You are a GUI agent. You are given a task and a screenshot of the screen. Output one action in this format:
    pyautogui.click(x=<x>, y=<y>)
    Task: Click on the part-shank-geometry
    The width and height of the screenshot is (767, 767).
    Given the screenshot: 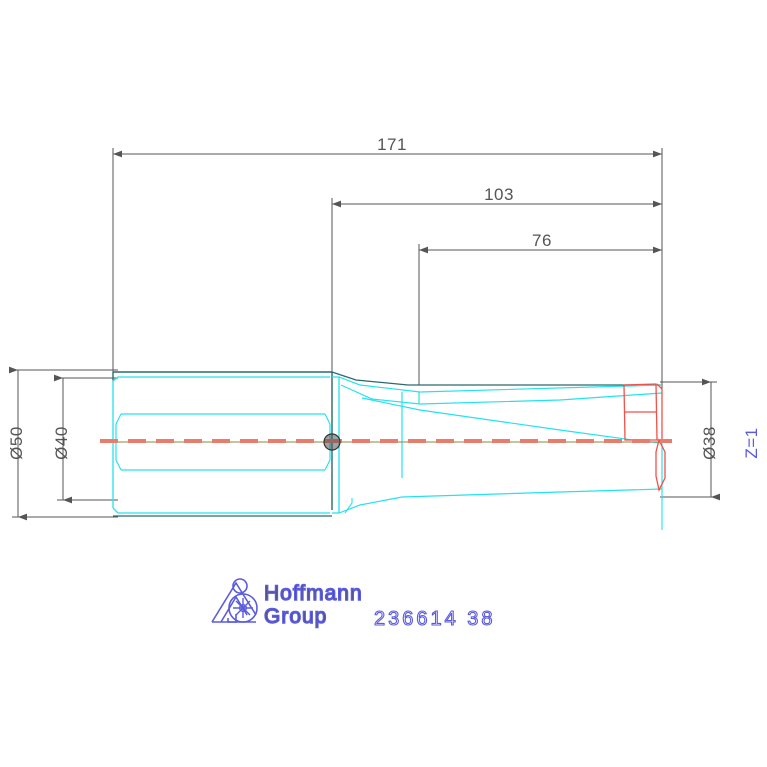 What is the action you would take?
    pyautogui.click(x=226, y=444)
    